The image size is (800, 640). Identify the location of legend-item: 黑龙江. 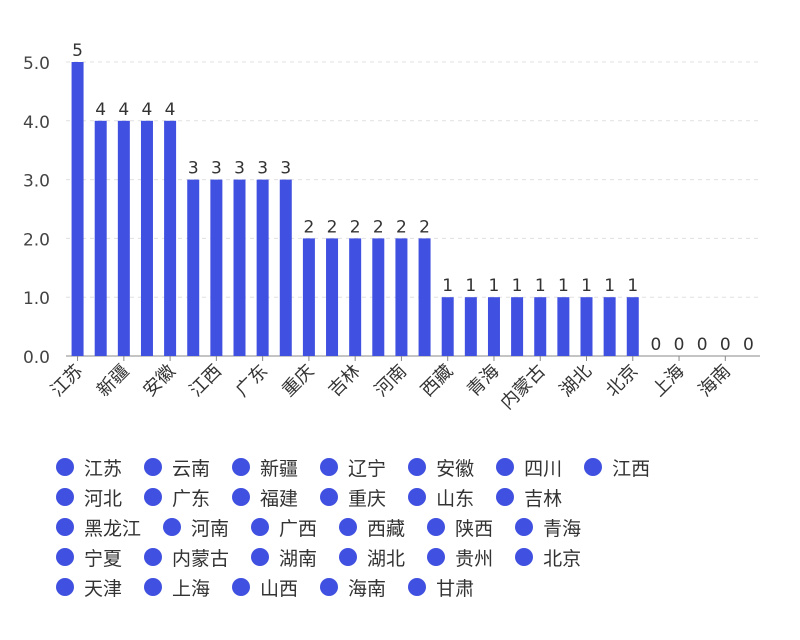
(98, 527).